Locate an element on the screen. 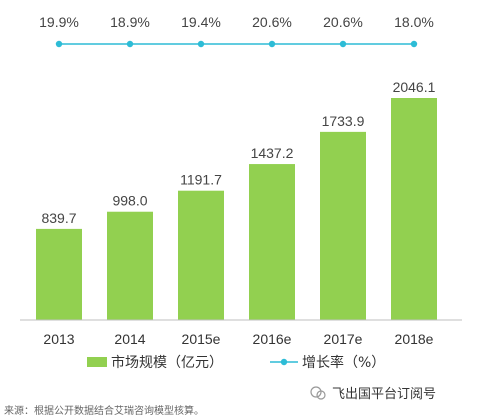 The width and height of the screenshot is (482, 417). x-tick-label: 2018e is located at coordinates (414, 339).